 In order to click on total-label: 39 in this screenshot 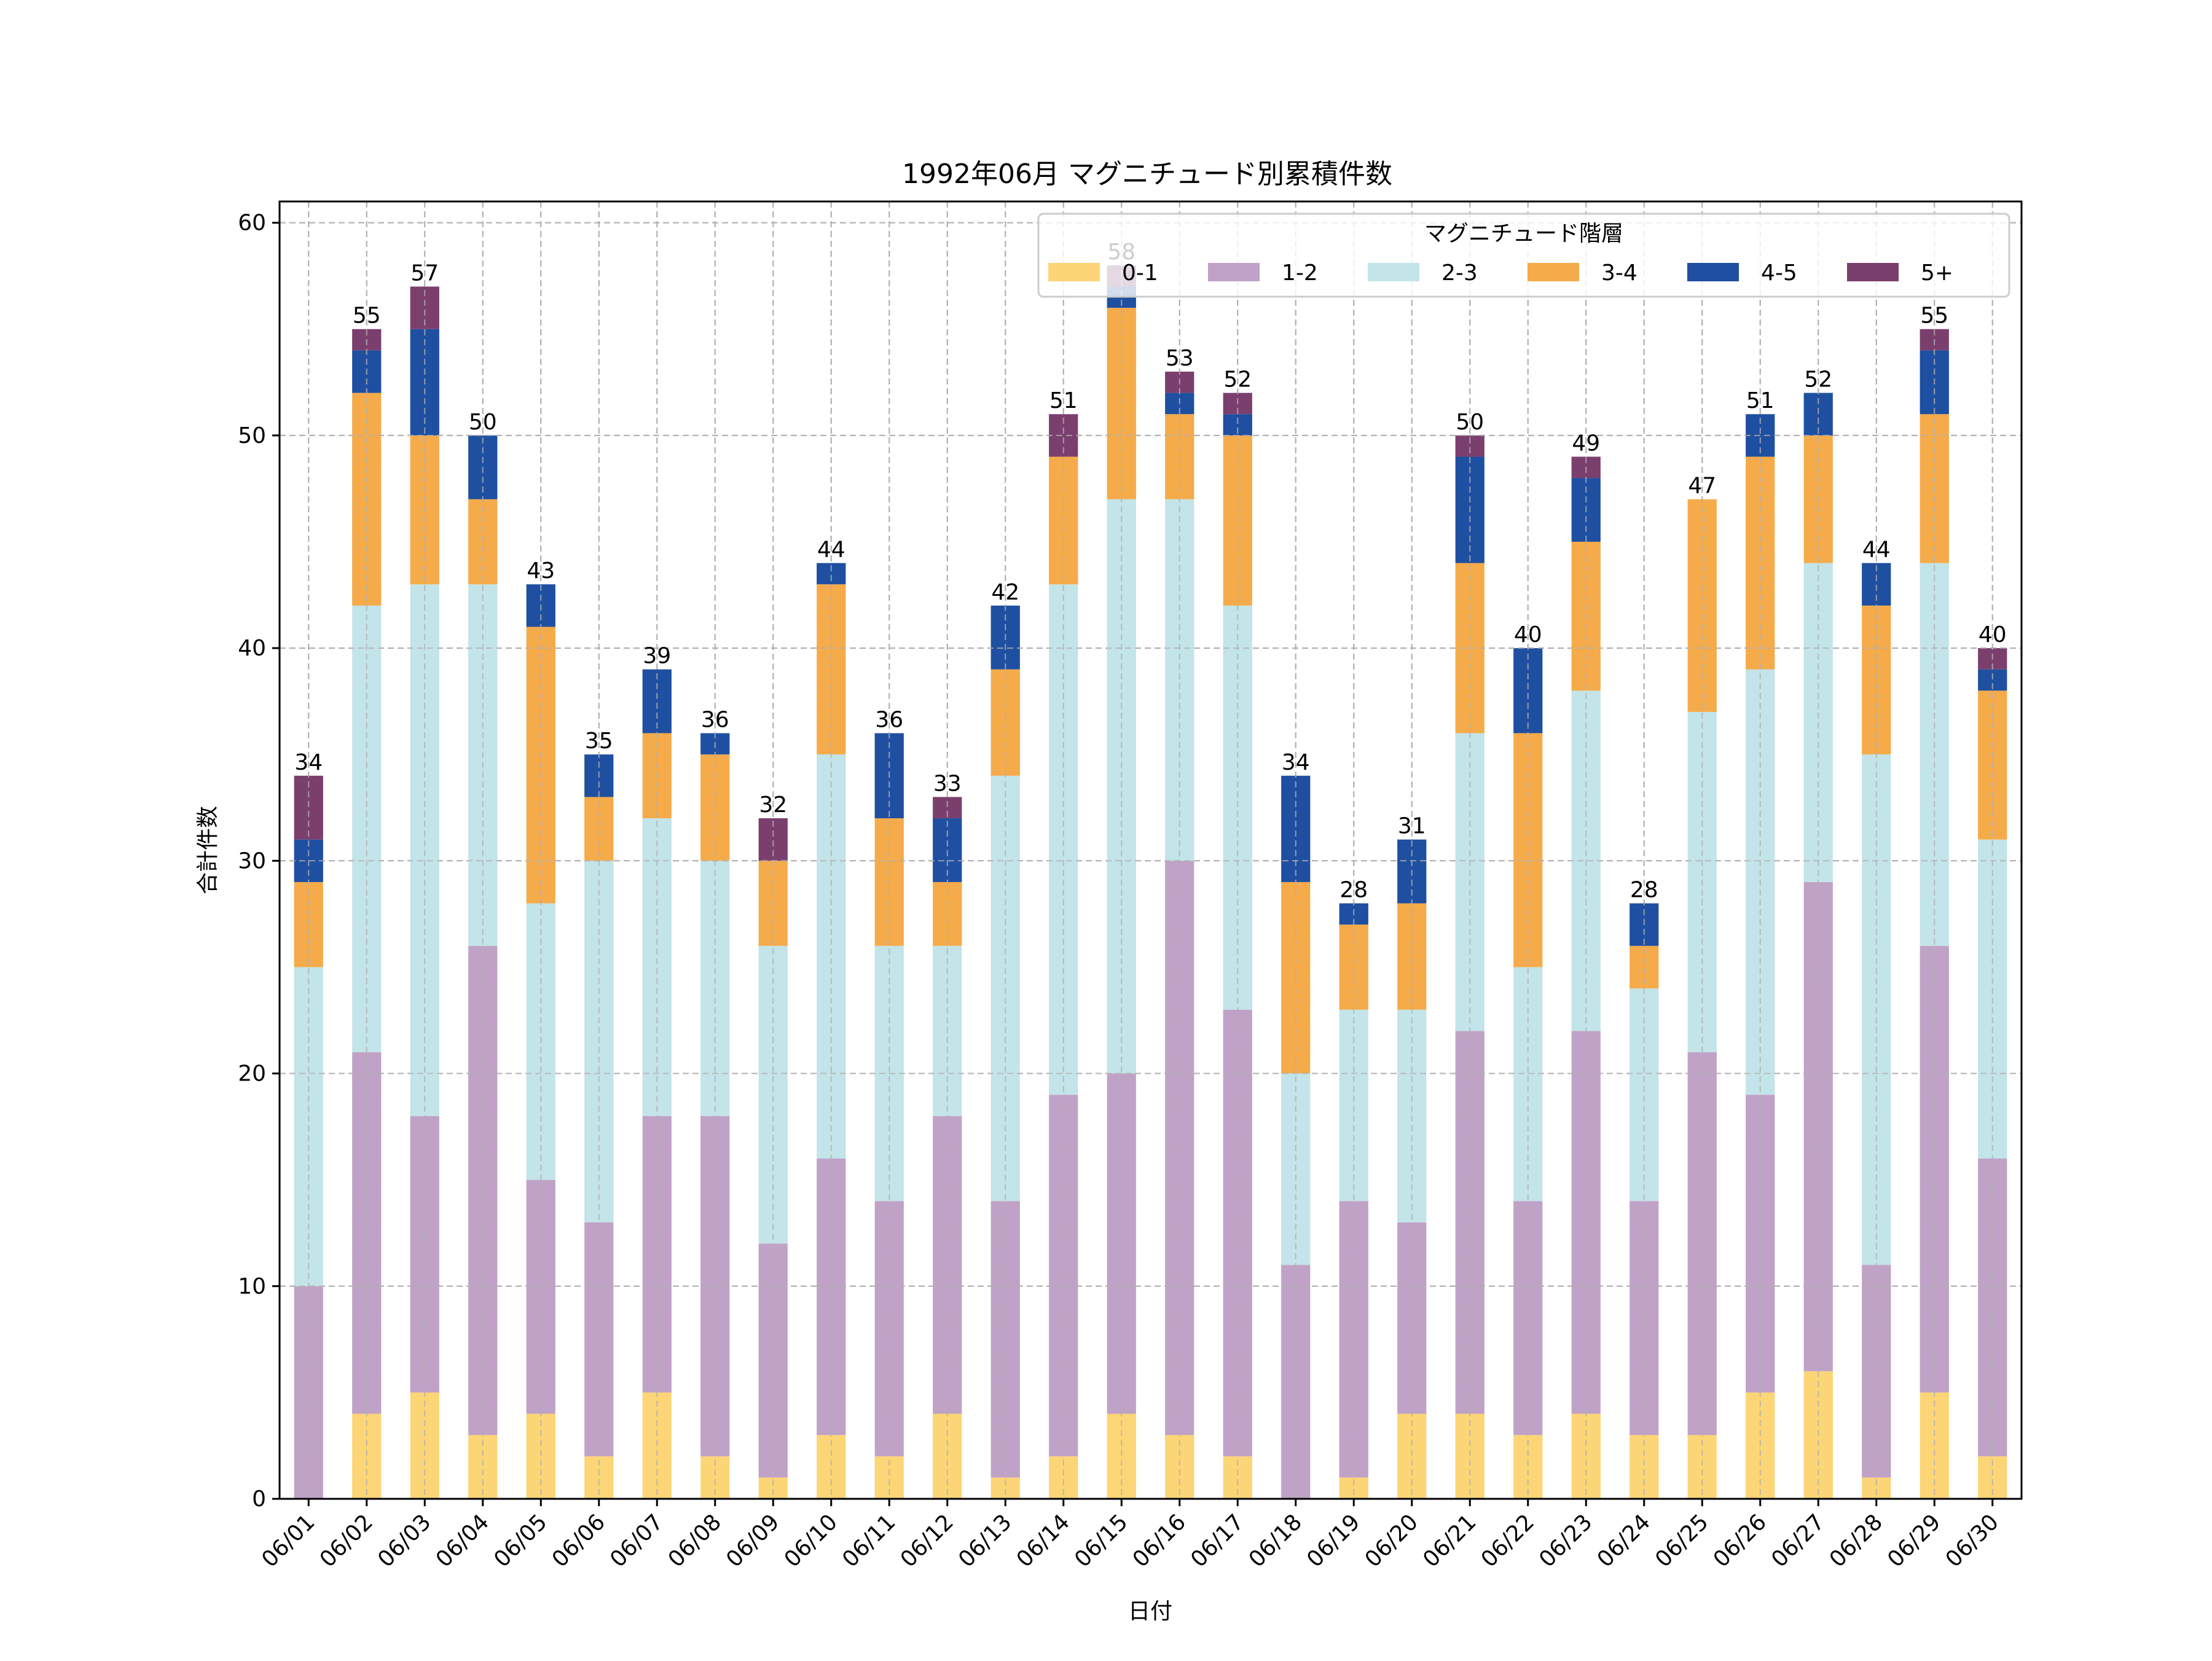, I will do `click(657, 656)`.